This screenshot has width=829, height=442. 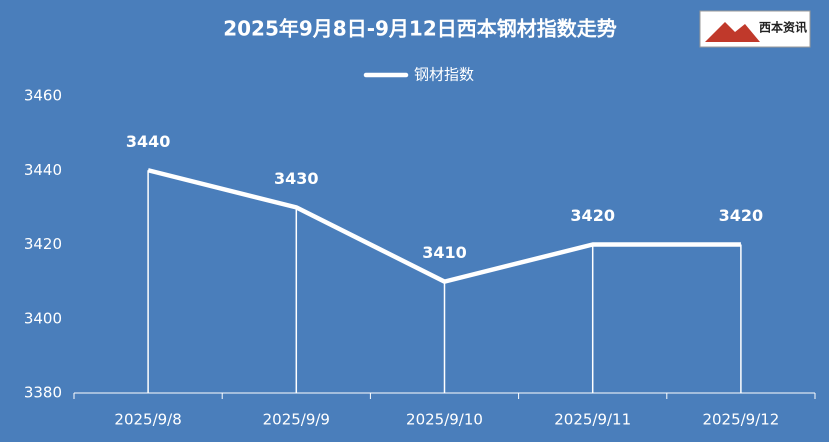 I want to click on data-label: 3430, so click(x=296, y=178).